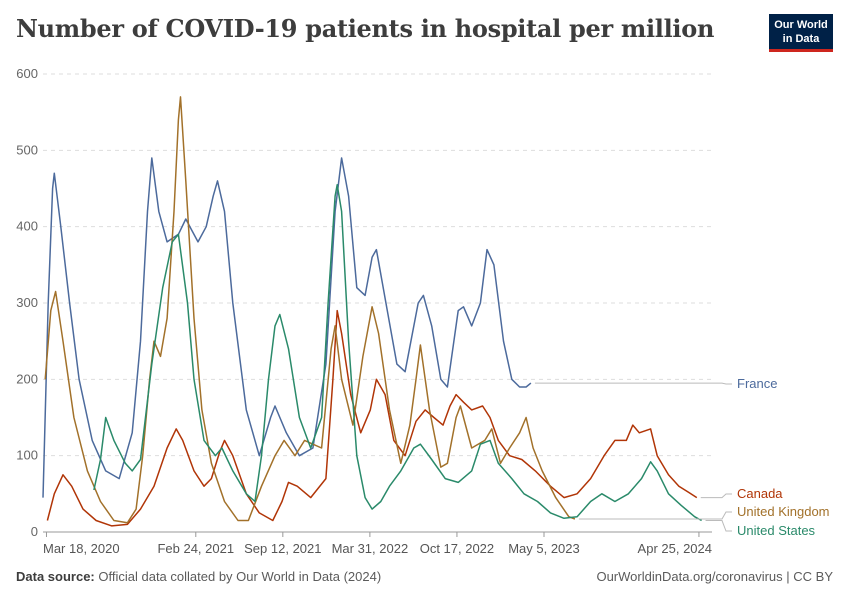 The image size is (850, 600). I want to click on y-tick-label: 100, so click(27, 455).